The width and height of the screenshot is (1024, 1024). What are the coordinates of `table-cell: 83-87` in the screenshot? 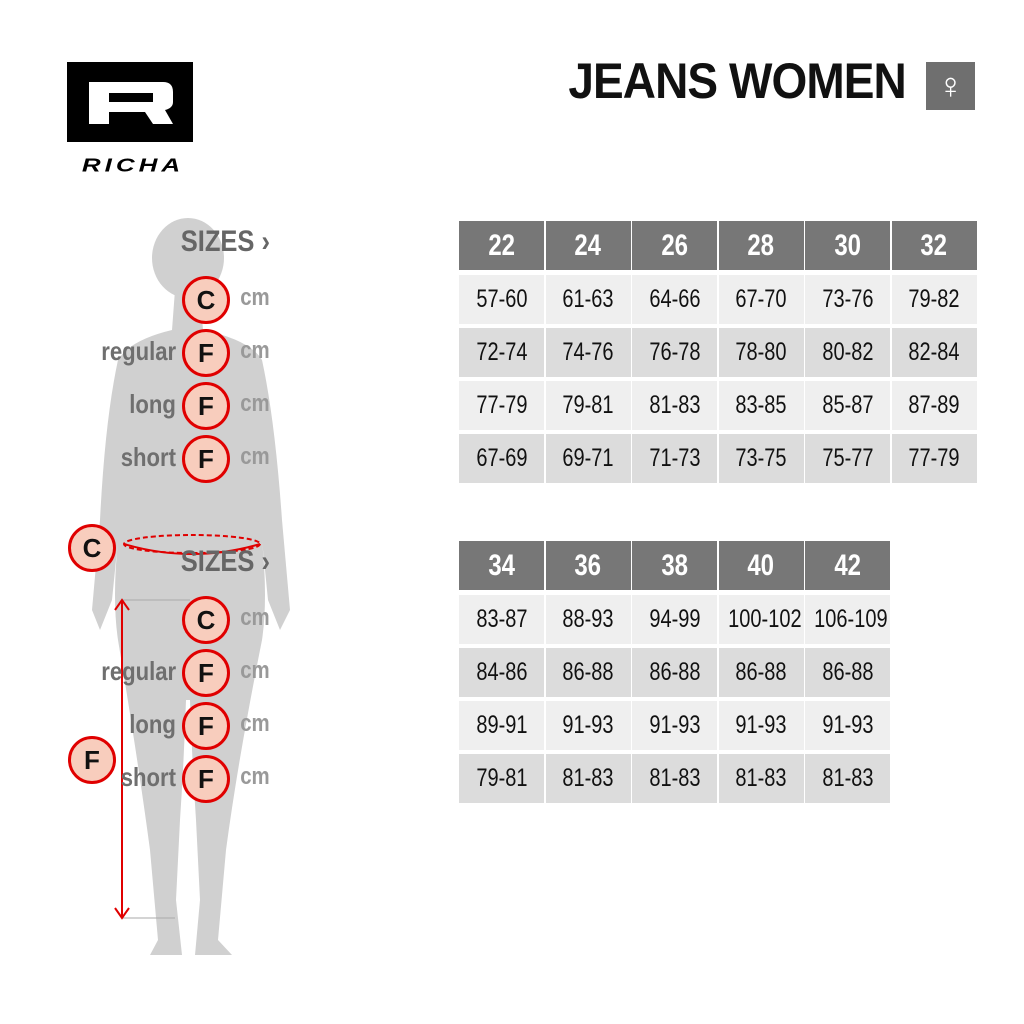 It's located at (501, 619).